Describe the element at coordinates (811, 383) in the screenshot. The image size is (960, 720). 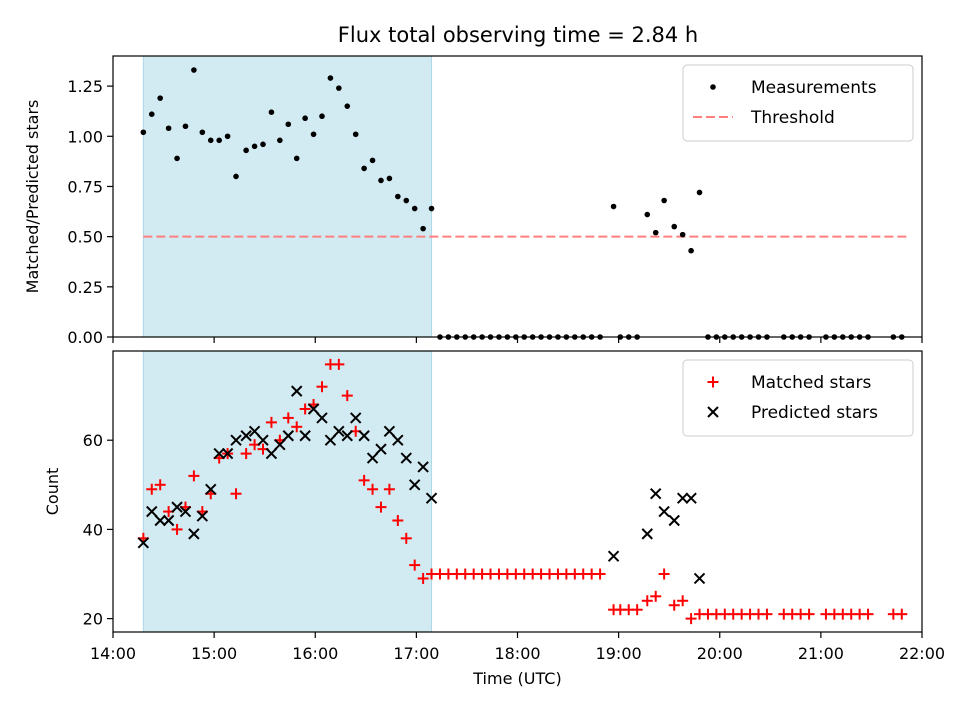
I see `legend-label: Matched stars` at that location.